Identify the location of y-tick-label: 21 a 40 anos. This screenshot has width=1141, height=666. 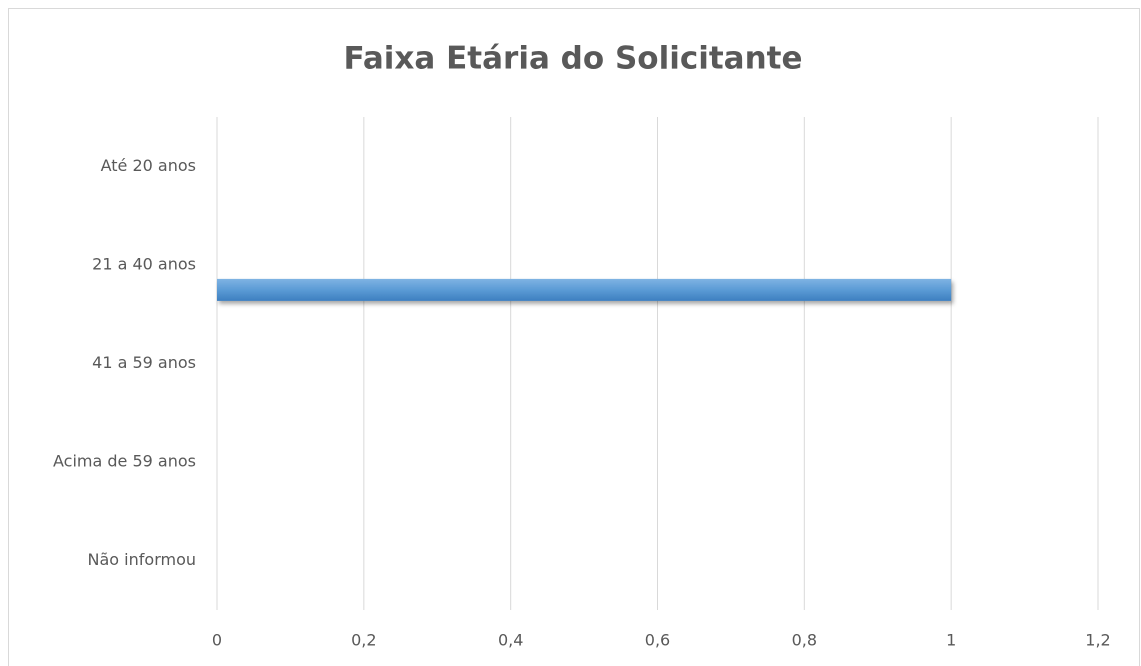
(144, 263).